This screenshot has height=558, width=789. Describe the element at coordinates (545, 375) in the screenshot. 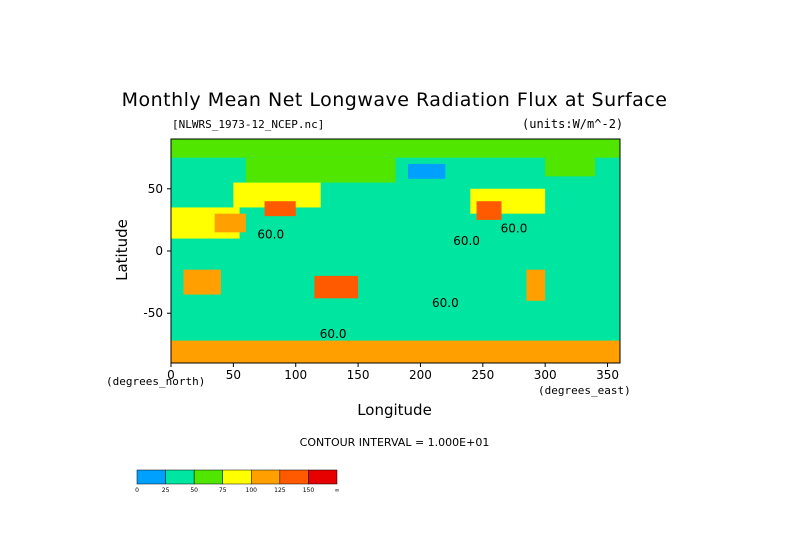

I see `x-tick-label: 300` at that location.